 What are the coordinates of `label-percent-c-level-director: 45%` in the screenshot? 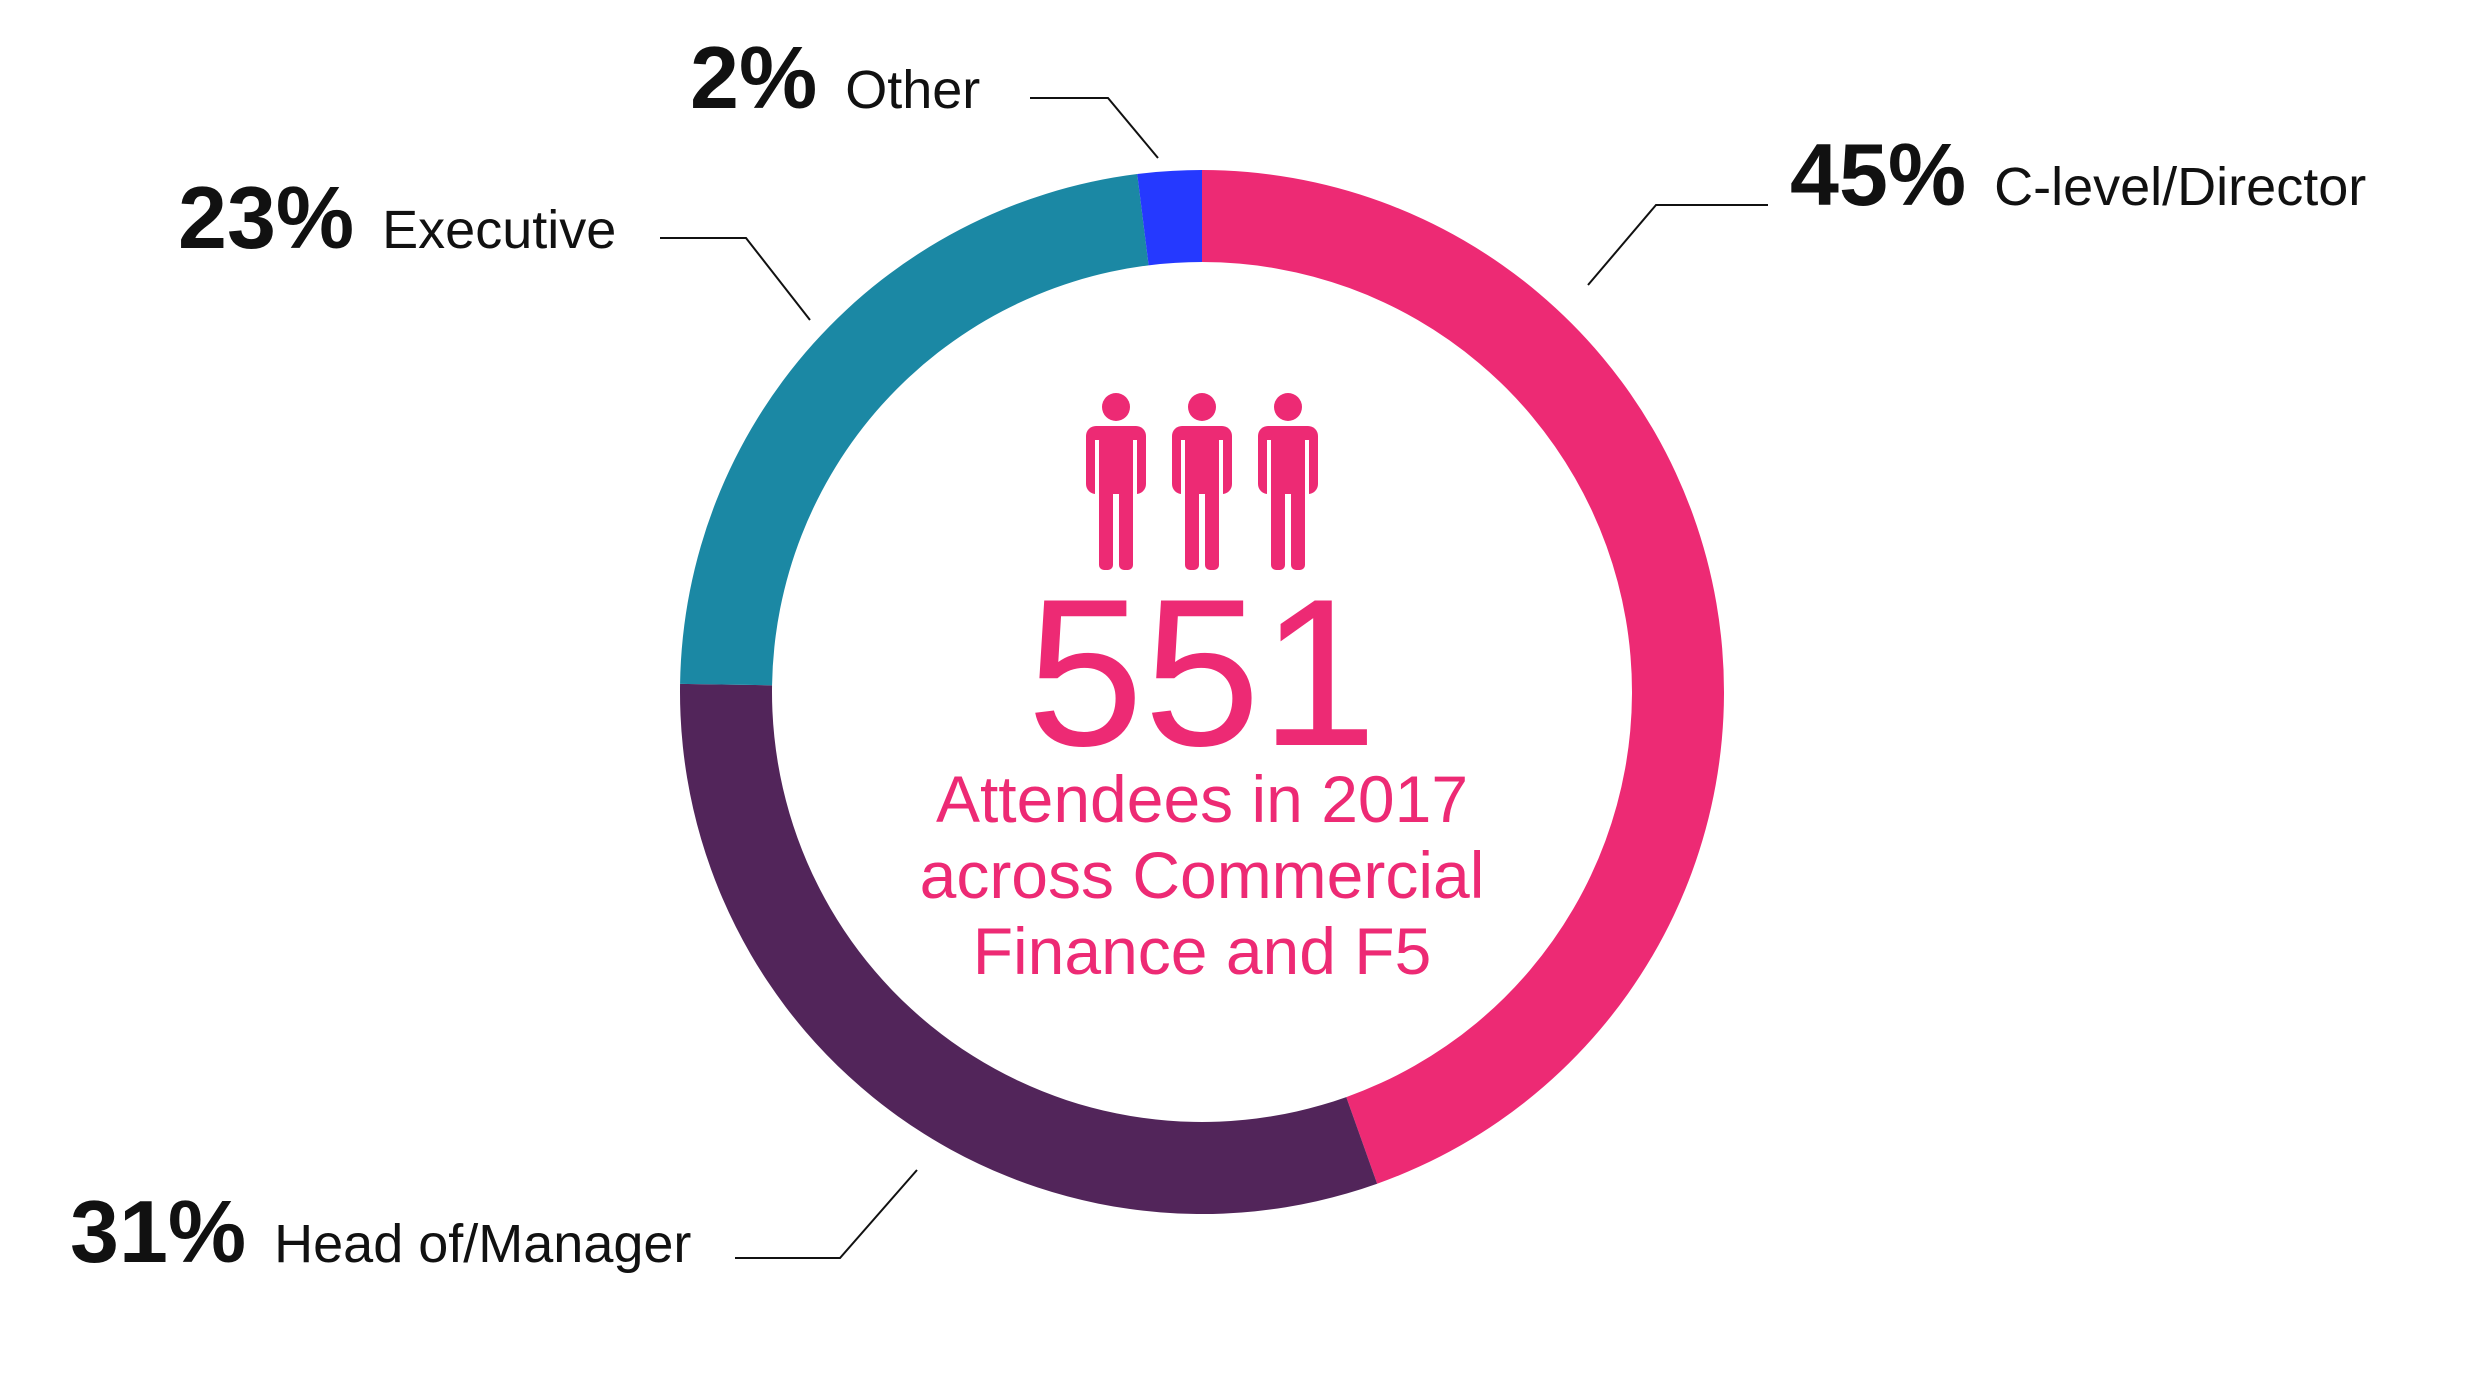 It's located at (1878, 174).